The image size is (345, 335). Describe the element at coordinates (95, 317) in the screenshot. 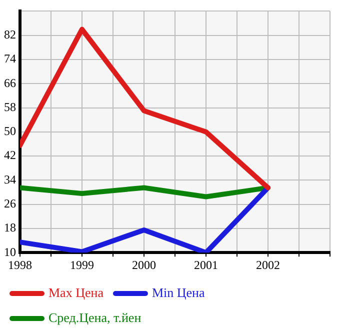

I see `legend-label: Сред.Цена, т.йен` at that location.